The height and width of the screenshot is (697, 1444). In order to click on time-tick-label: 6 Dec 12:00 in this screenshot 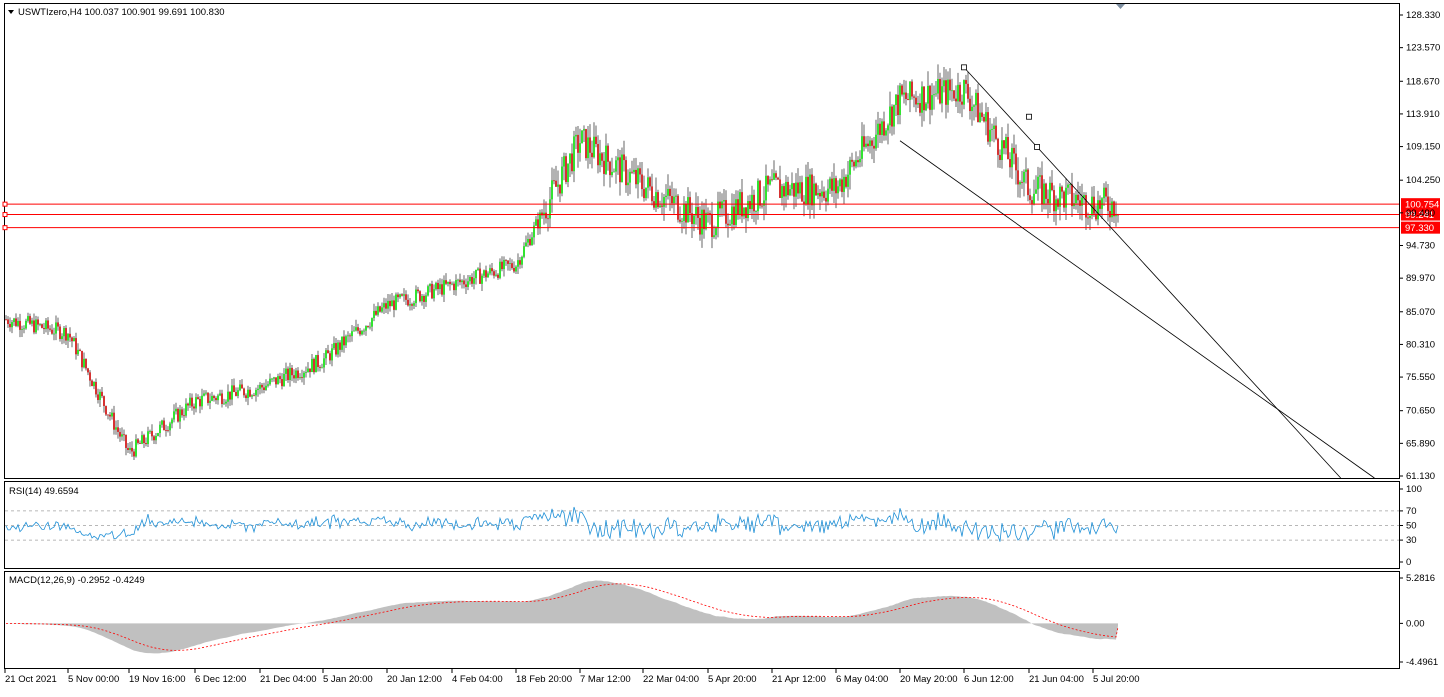, I will do `click(220, 679)`.